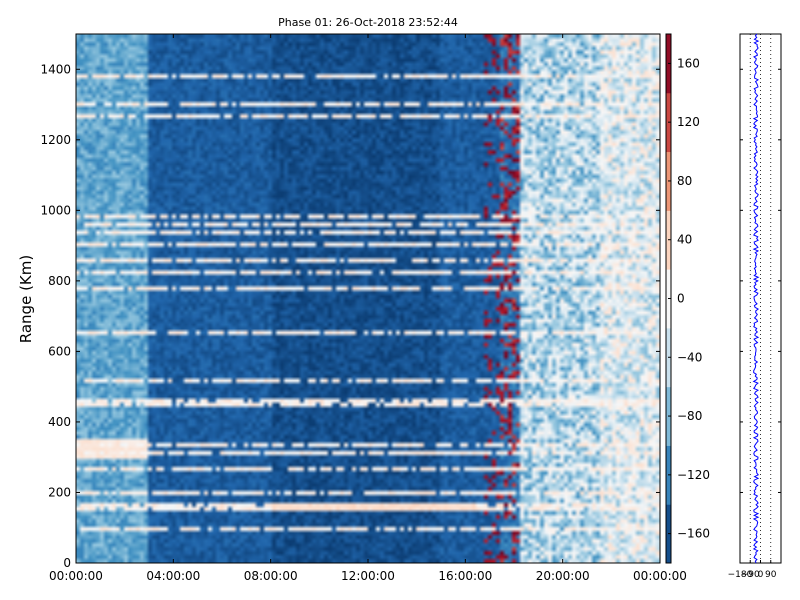 The width and height of the screenshot is (800, 600). I want to click on side-panel-ticks: −180−900 90, so click(754, 324).